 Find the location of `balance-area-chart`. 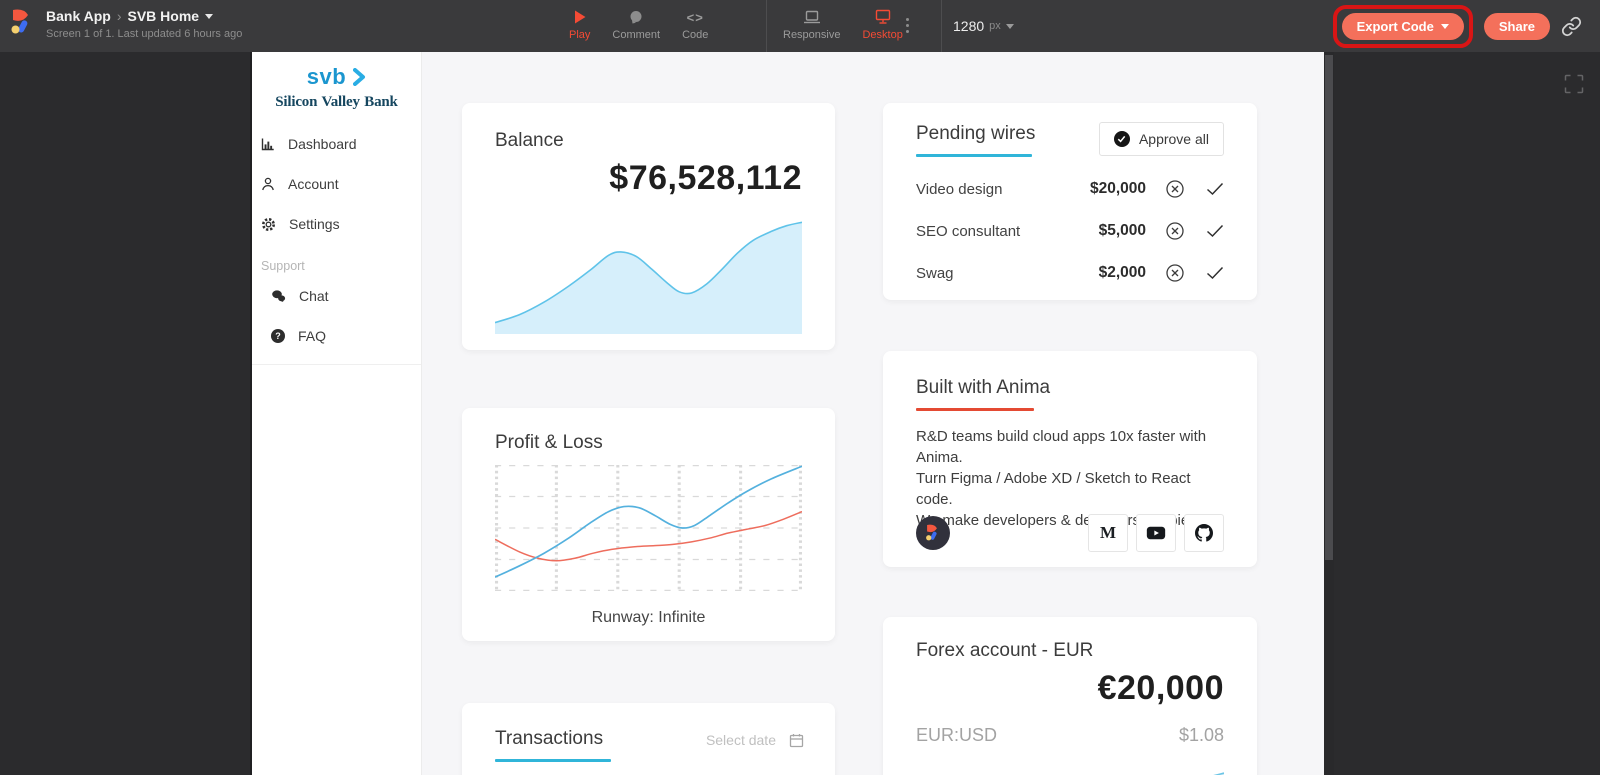

balance-area-chart is located at coordinates (648, 277).